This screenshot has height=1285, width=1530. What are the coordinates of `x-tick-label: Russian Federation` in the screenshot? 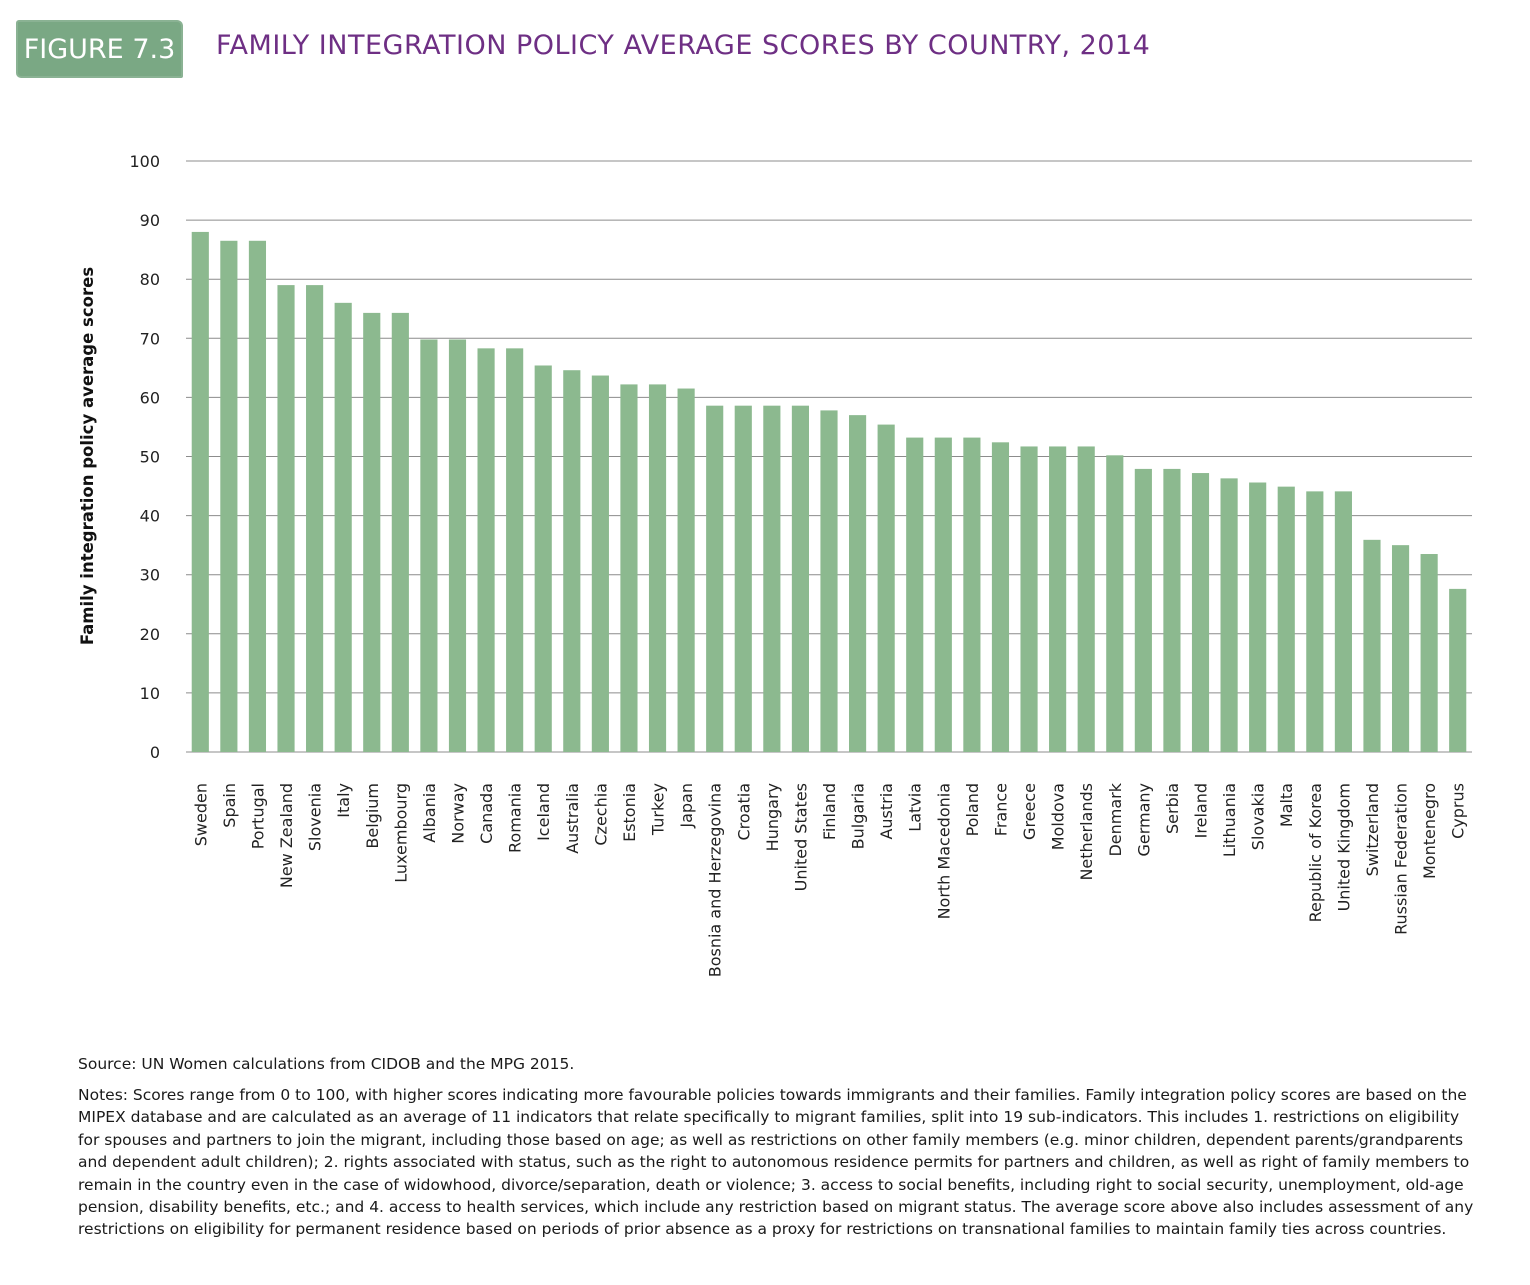 It's located at (1401, 859).